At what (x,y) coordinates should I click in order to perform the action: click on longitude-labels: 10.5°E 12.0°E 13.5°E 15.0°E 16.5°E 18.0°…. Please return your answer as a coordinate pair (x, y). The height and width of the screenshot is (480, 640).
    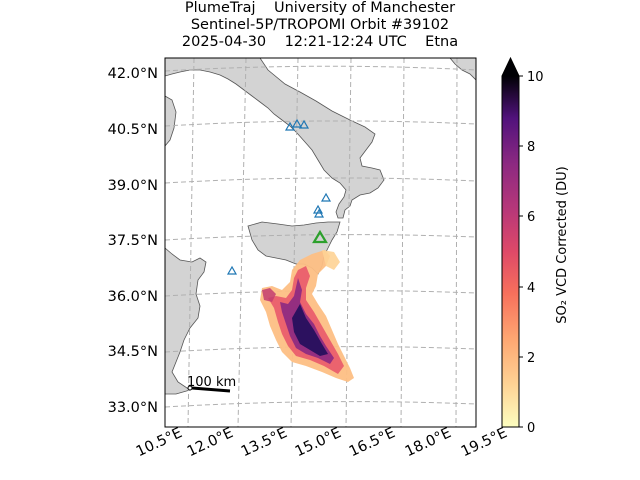
    Looking at the image, I should click on (322, 442).